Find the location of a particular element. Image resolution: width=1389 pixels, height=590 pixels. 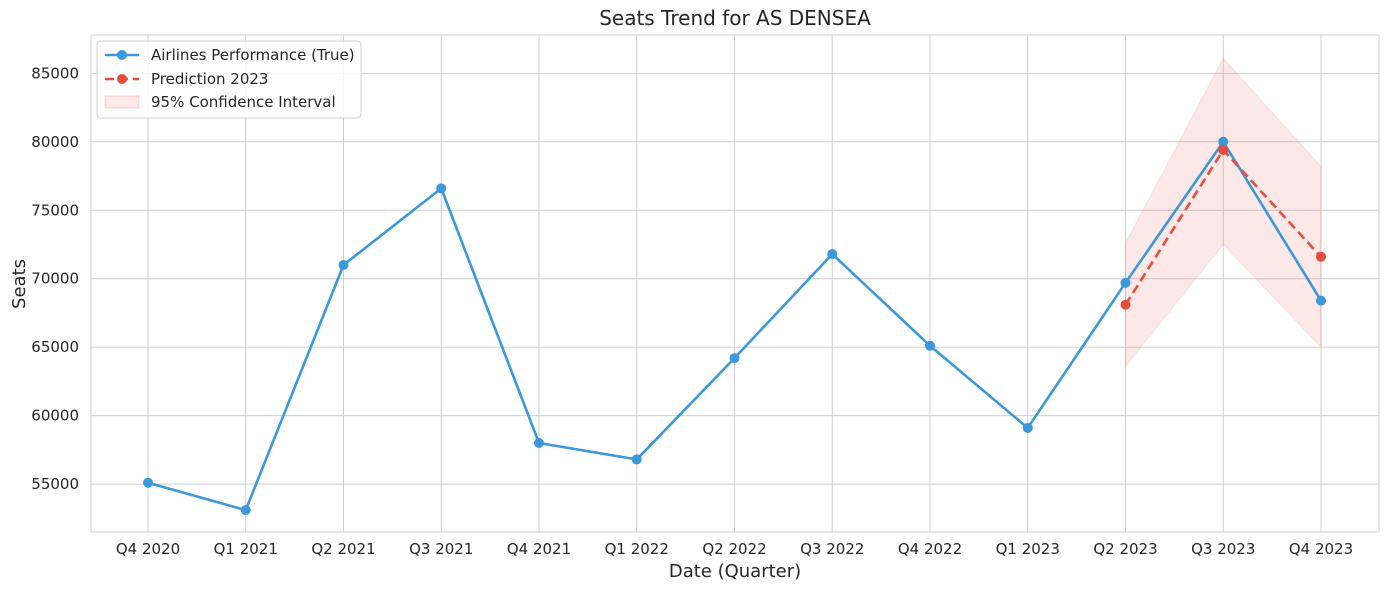

x-tick-label: Q4 2020 is located at coordinates (148, 549).